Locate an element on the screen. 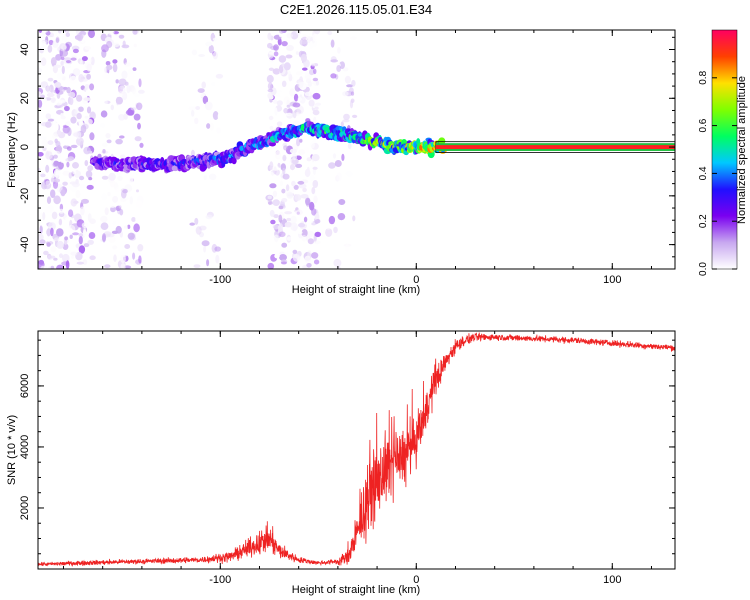  colorbar-label: Normalized spectral amplitude is located at coordinates (742, 150).